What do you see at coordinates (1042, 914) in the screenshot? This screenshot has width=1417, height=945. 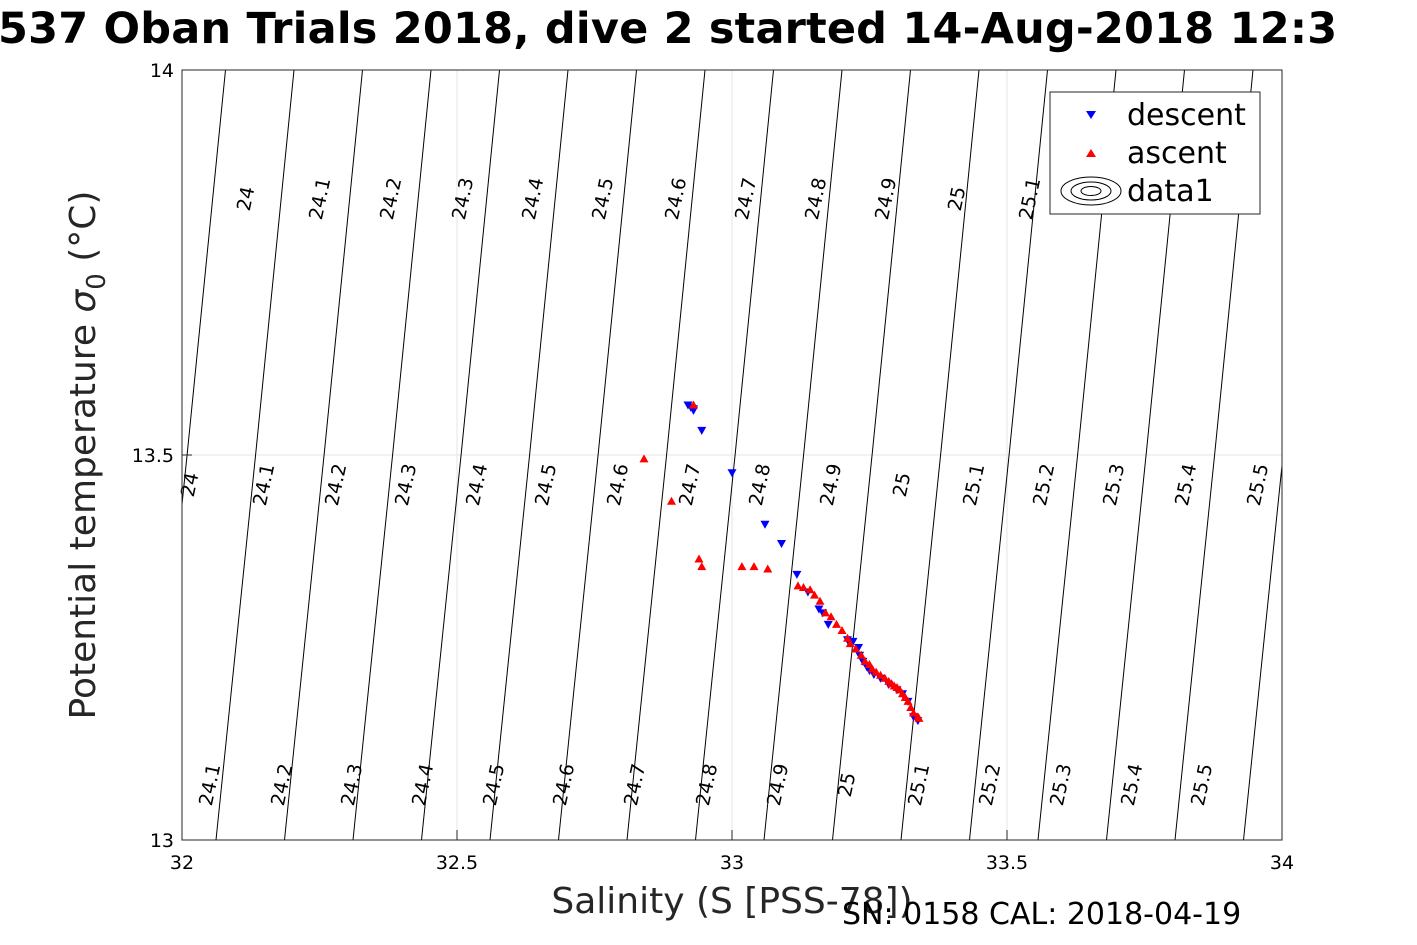 I see `calibration-footer: SN: 0158 CAL: 2018-04-19` at bounding box center [1042, 914].